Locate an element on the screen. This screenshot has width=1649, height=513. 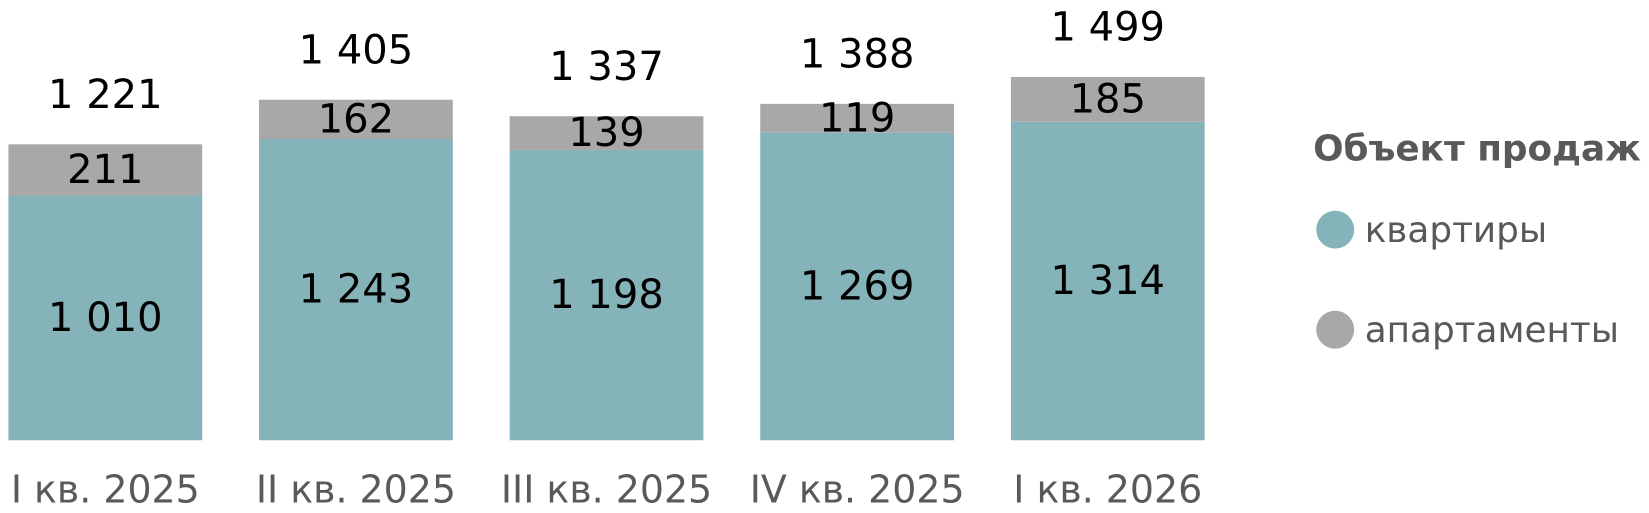
value-label: 119 is located at coordinates (857, 118).